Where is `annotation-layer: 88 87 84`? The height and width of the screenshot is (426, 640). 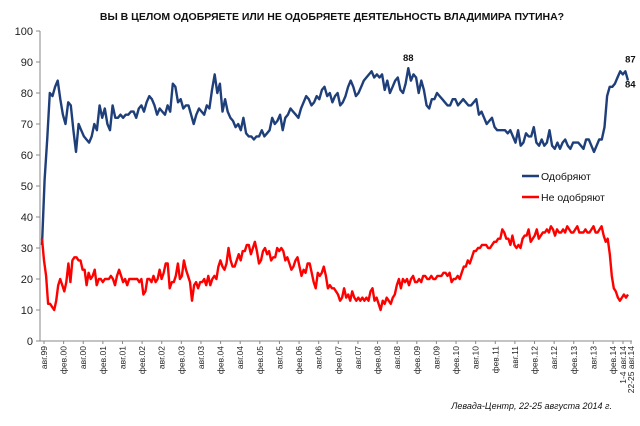 annotation-layer: 88 87 84 is located at coordinates (519, 71).